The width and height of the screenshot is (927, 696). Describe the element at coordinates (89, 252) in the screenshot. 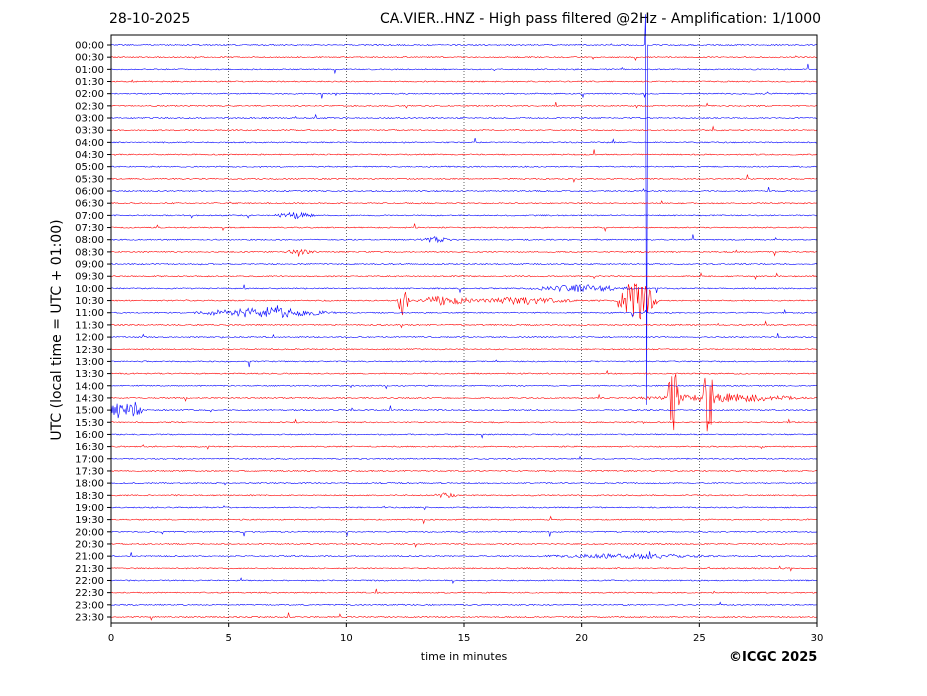

I see `y-tick-label-08:30: 08:30` at that location.